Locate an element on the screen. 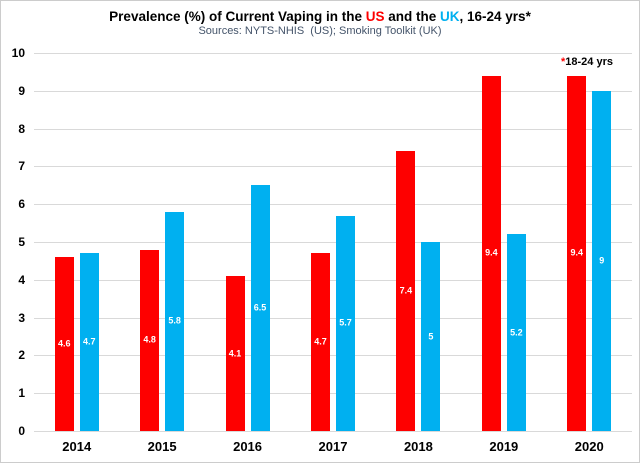 The image size is (640, 463). bar-value-label-us-2020: 9.4 is located at coordinates (577, 252).